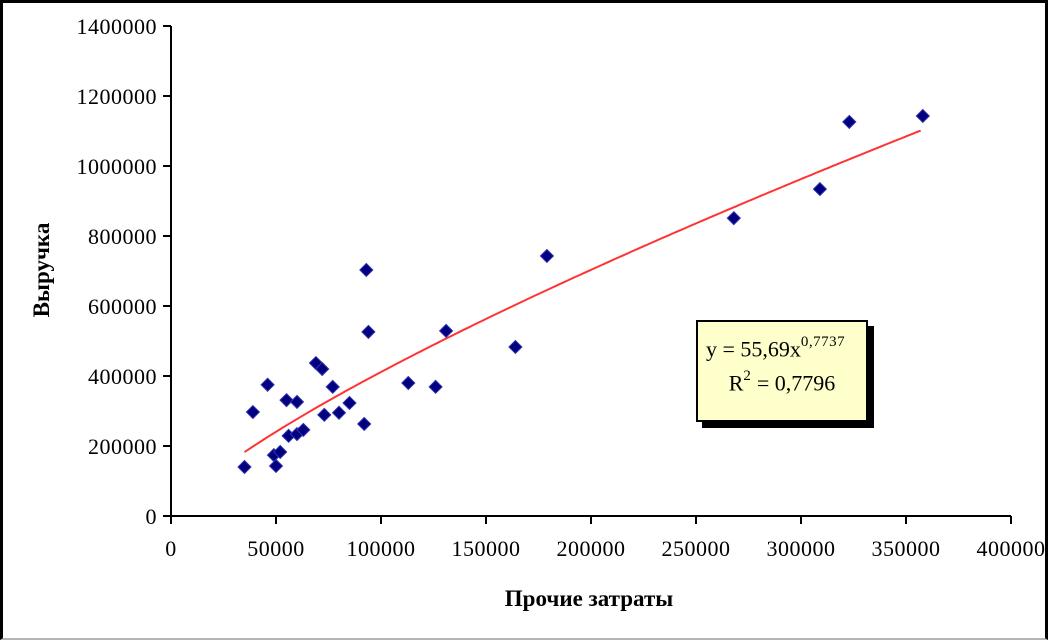  Describe the element at coordinates (122, 306) in the screenshot. I see `y-axis-tick-label: 600000` at that location.